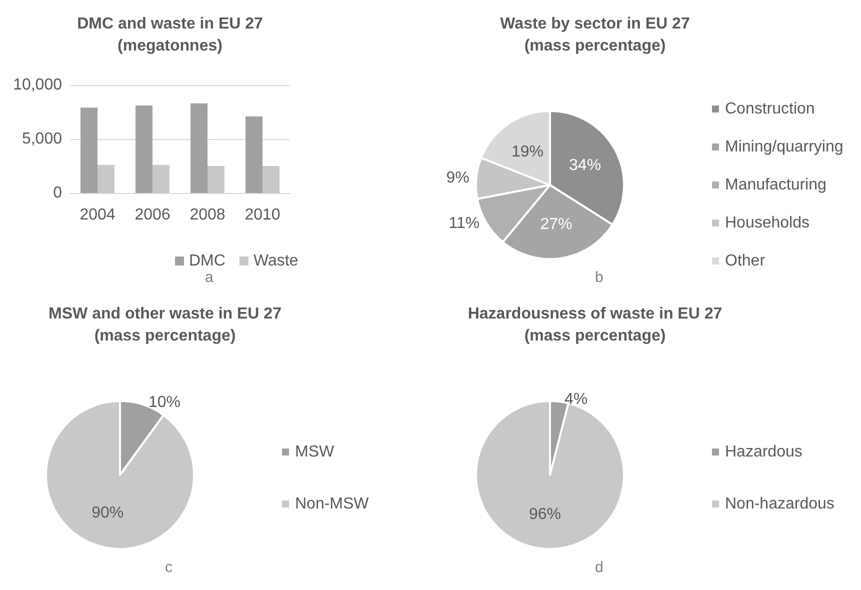 The image size is (861, 590). I want to click on data-label: 11%, so click(464, 223).